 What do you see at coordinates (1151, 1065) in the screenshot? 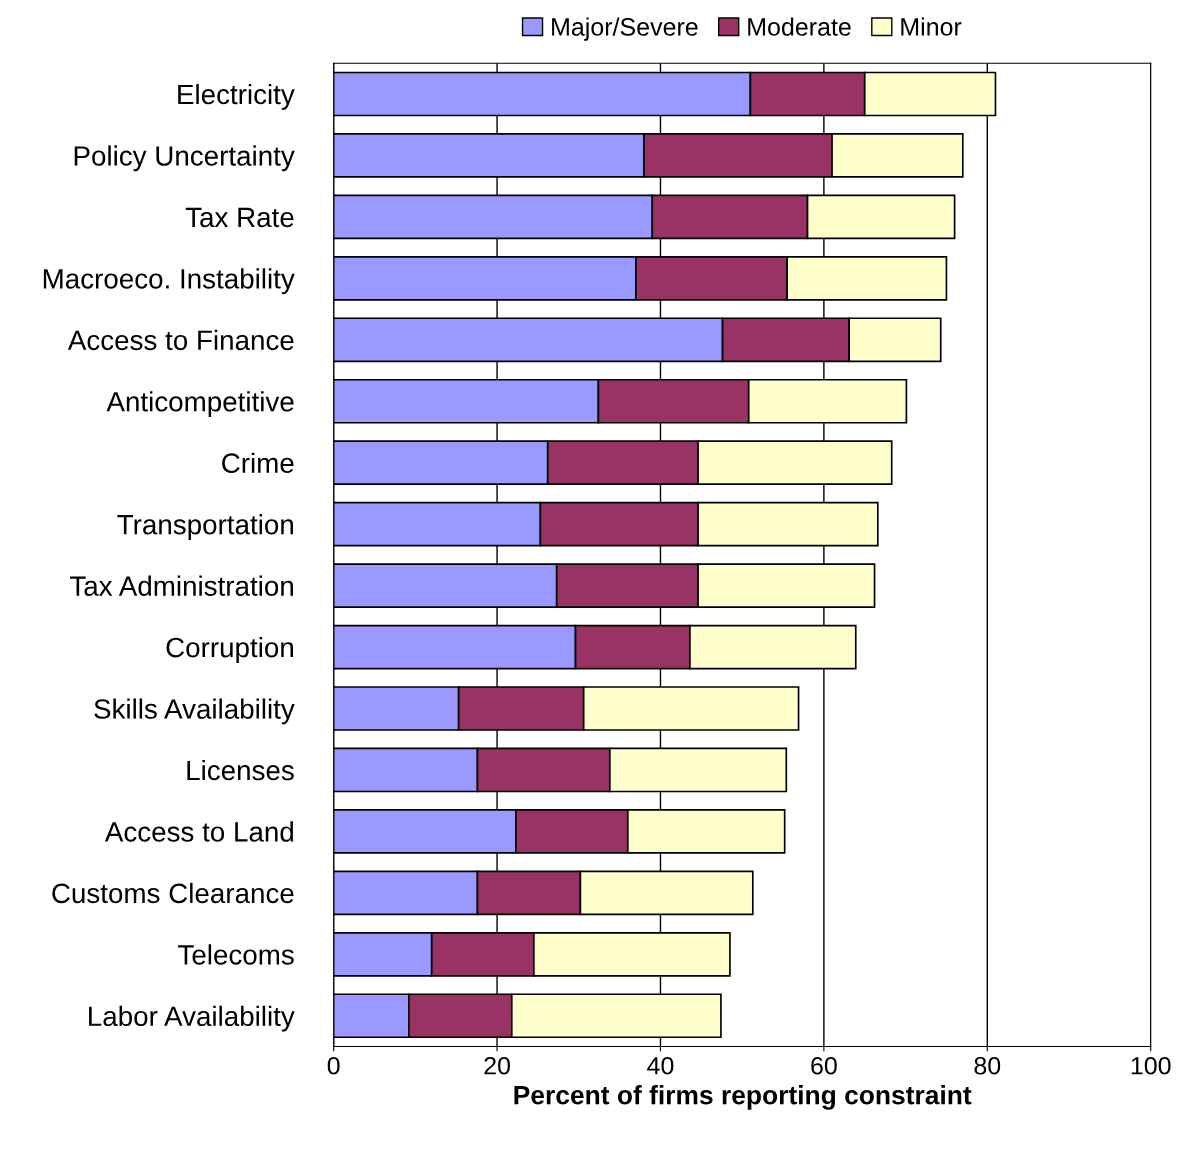
I see `x-tick-label: 100` at bounding box center [1151, 1065].